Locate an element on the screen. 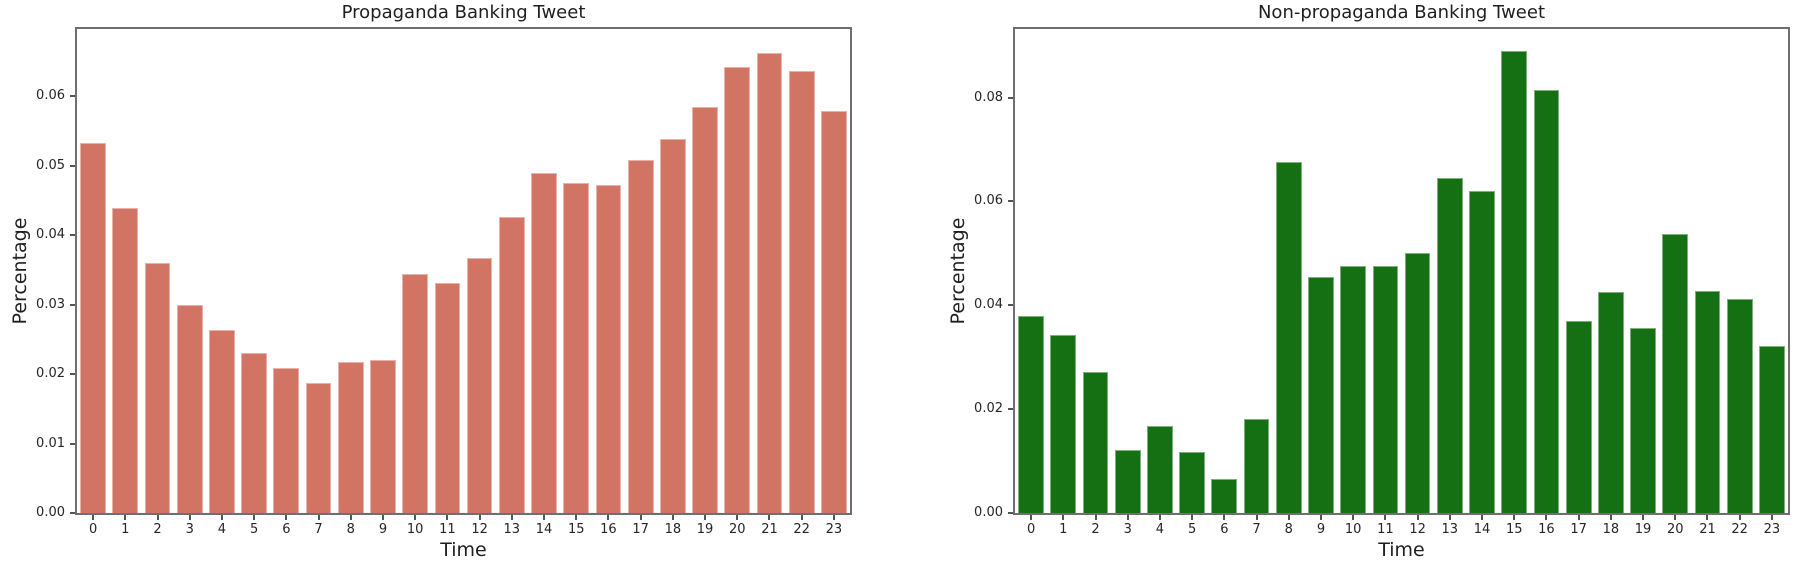 The image size is (1798, 564). x-tick-label: 23 is located at coordinates (1772, 529).